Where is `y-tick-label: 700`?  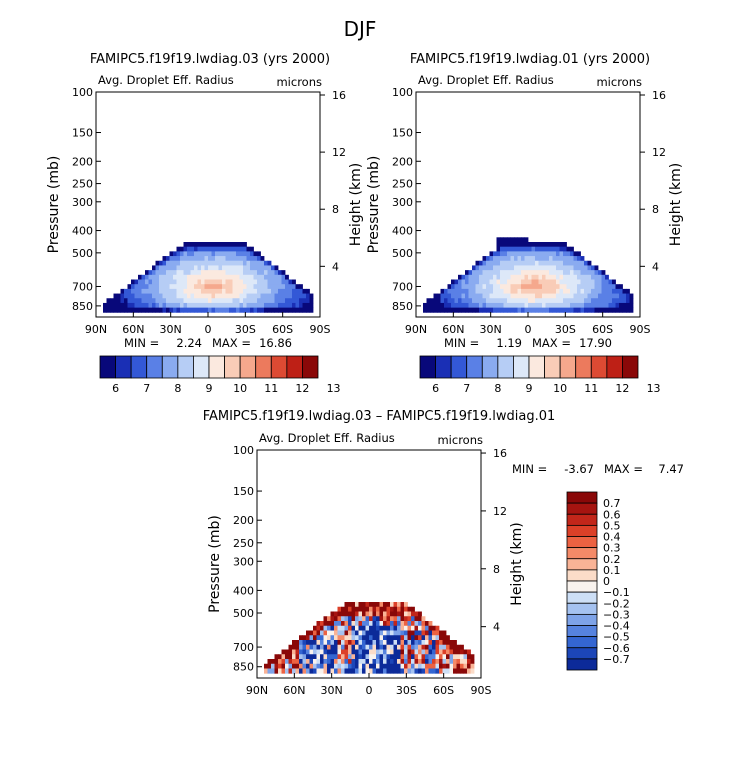
y-tick-label: 700 is located at coordinates (243, 647).